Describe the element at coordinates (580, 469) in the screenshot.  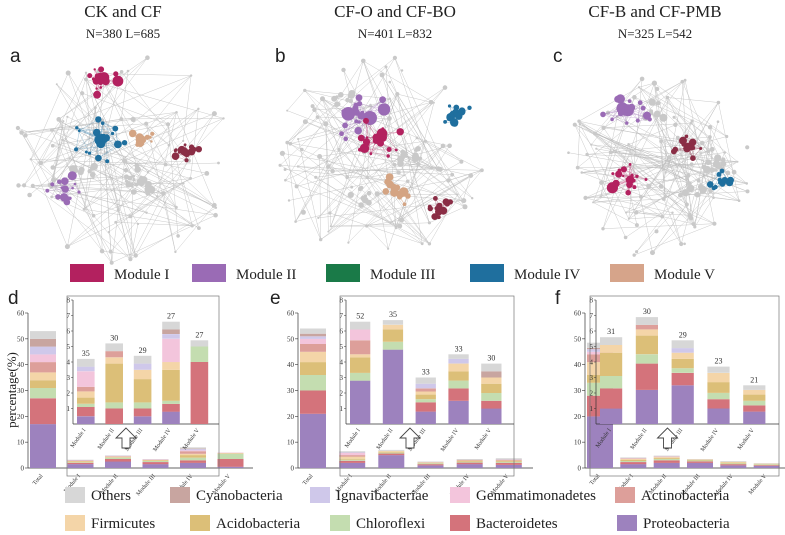
I see `y-tick-label-main: 0` at that location.